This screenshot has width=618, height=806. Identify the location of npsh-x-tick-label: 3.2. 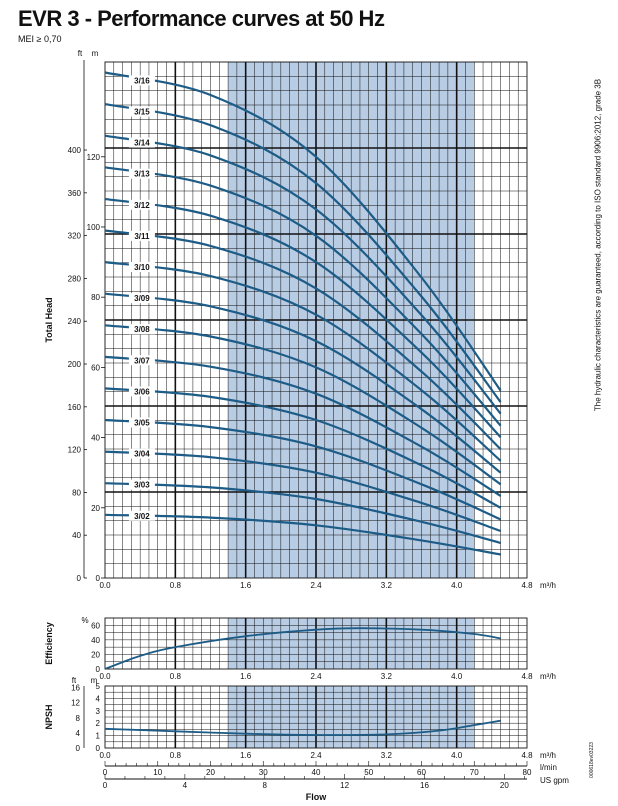
(387, 755).